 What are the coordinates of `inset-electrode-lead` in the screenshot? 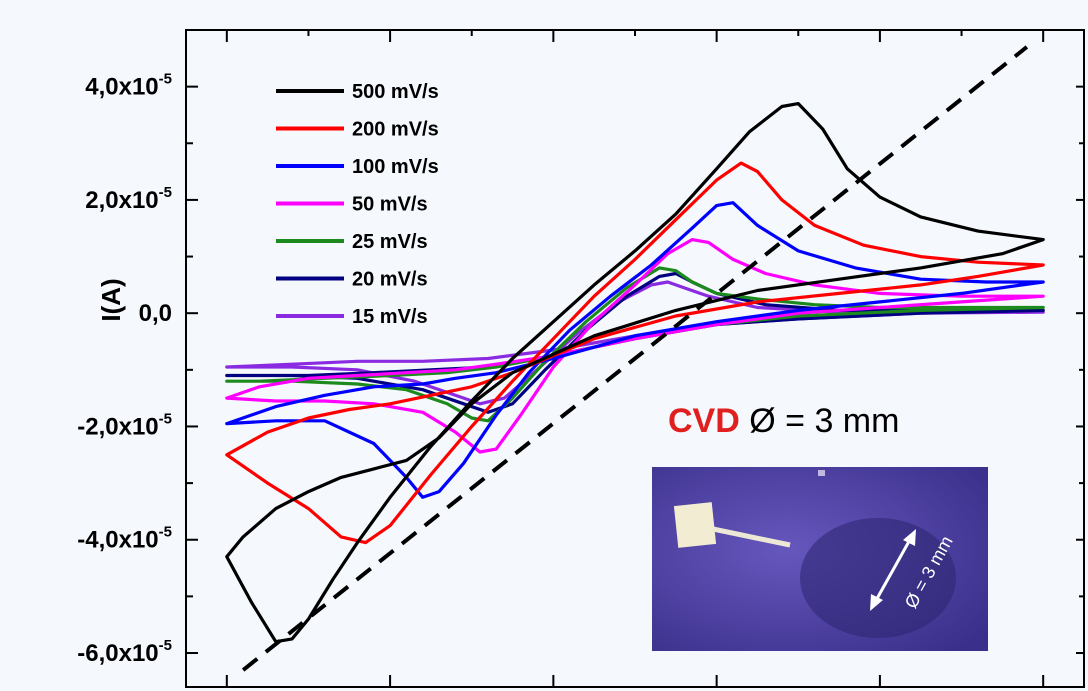 It's located at (751, 537).